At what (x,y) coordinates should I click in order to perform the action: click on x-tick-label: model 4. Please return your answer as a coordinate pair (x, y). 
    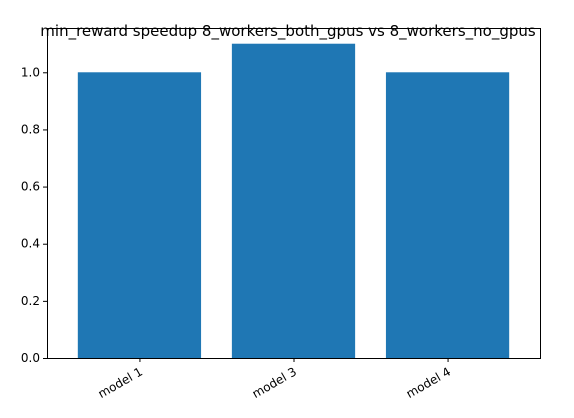
    Looking at the image, I should click on (428, 382).